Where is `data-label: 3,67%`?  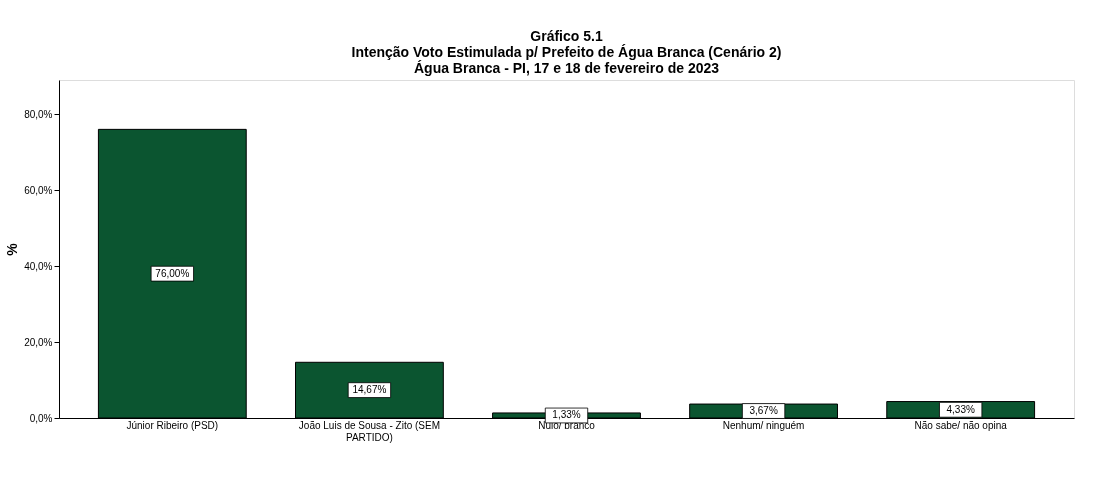 data-label: 3,67% is located at coordinates (763, 411).